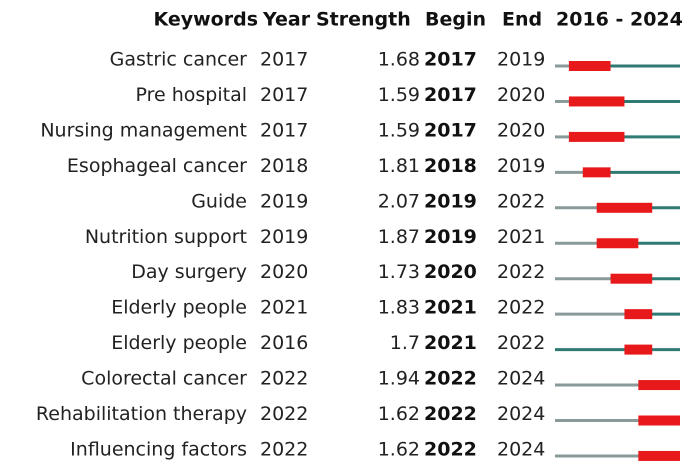  Describe the element at coordinates (286, 20) in the screenshot. I see `header-year: Year` at that location.